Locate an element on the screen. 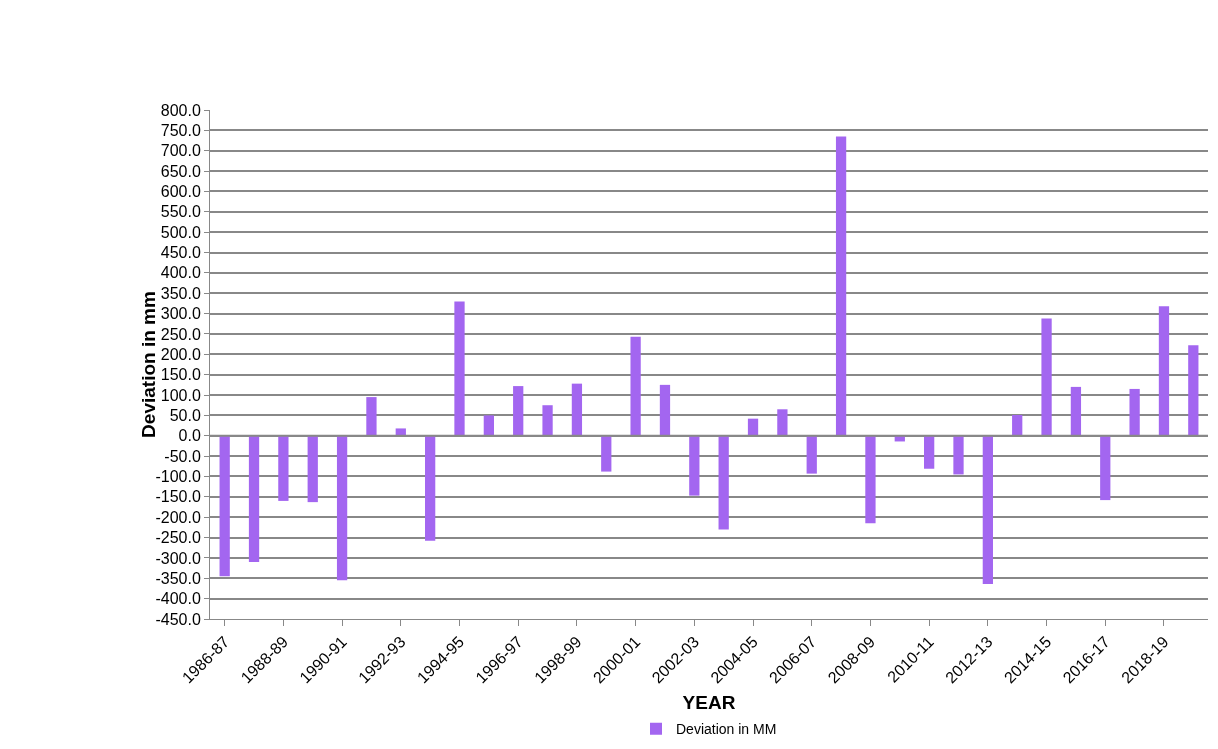 Image resolution: width=1218 pixels, height=749 pixels. x-axis-title: YEAR is located at coordinates (709, 703).